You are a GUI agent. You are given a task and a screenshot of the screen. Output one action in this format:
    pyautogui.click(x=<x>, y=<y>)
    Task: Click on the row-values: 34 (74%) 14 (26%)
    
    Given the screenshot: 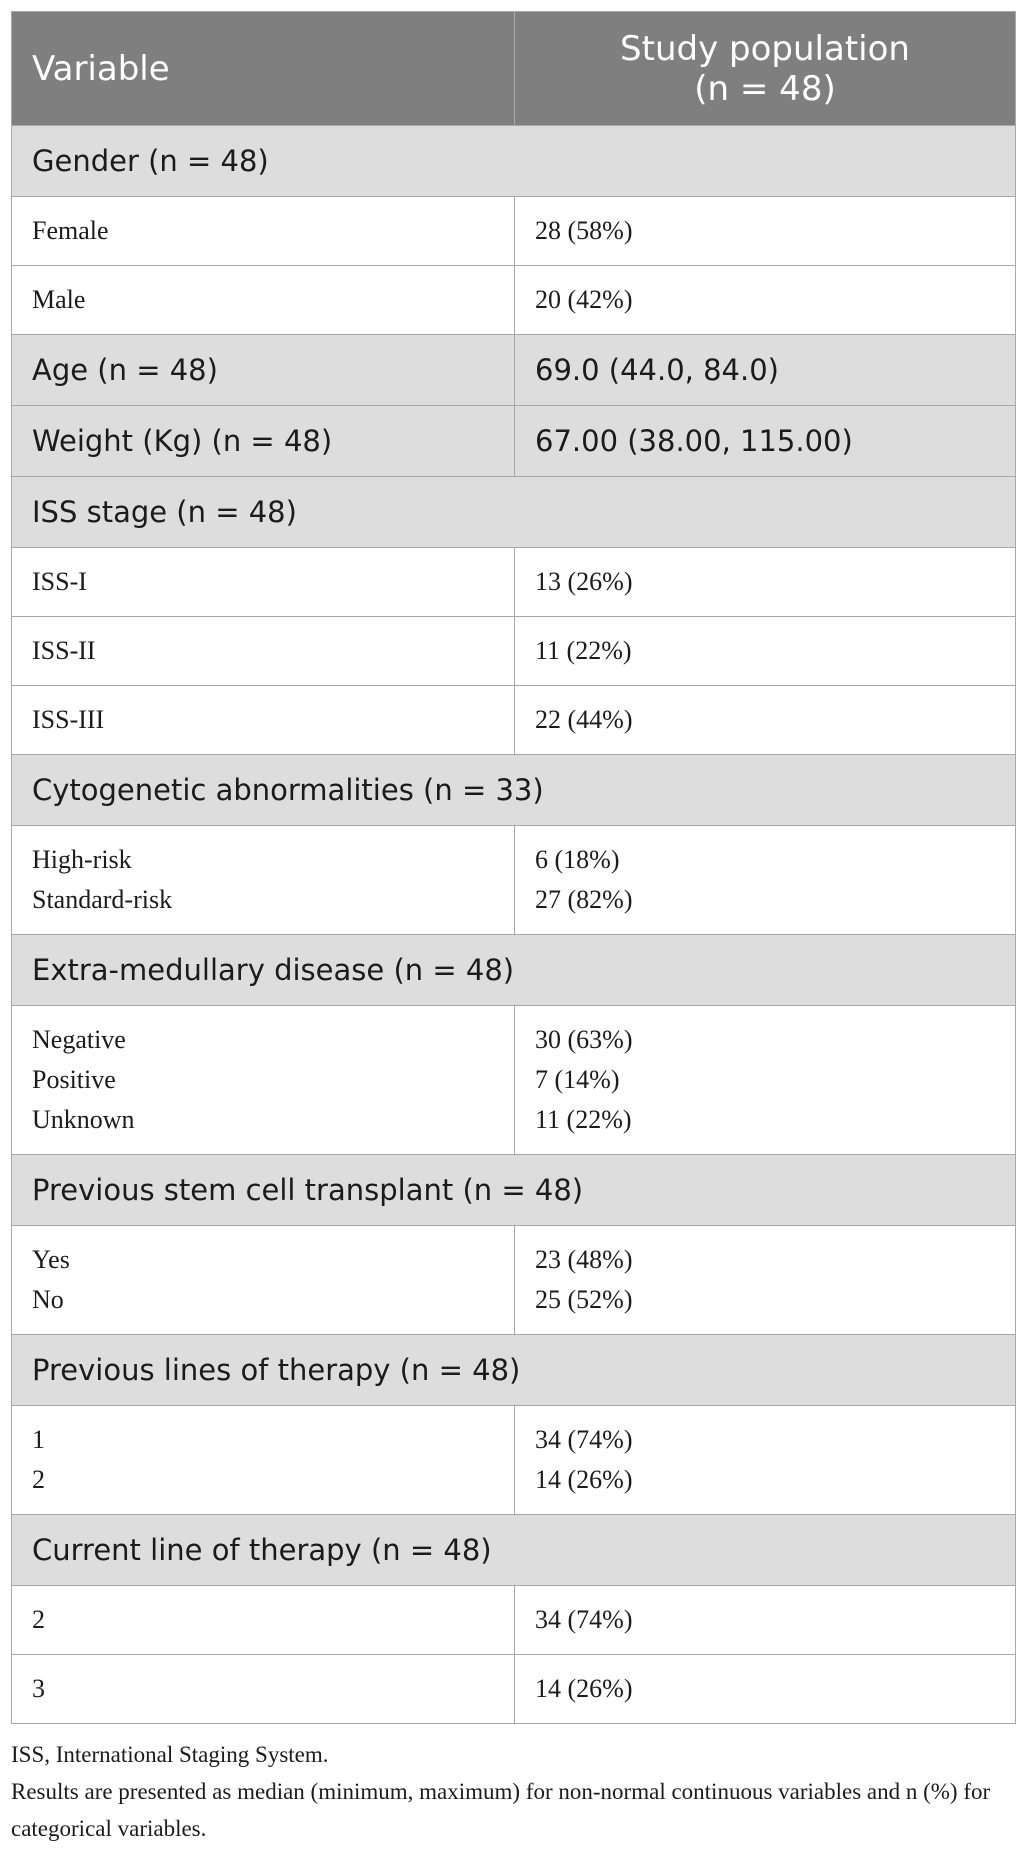 What is the action you would take?
    pyautogui.click(x=765, y=1460)
    